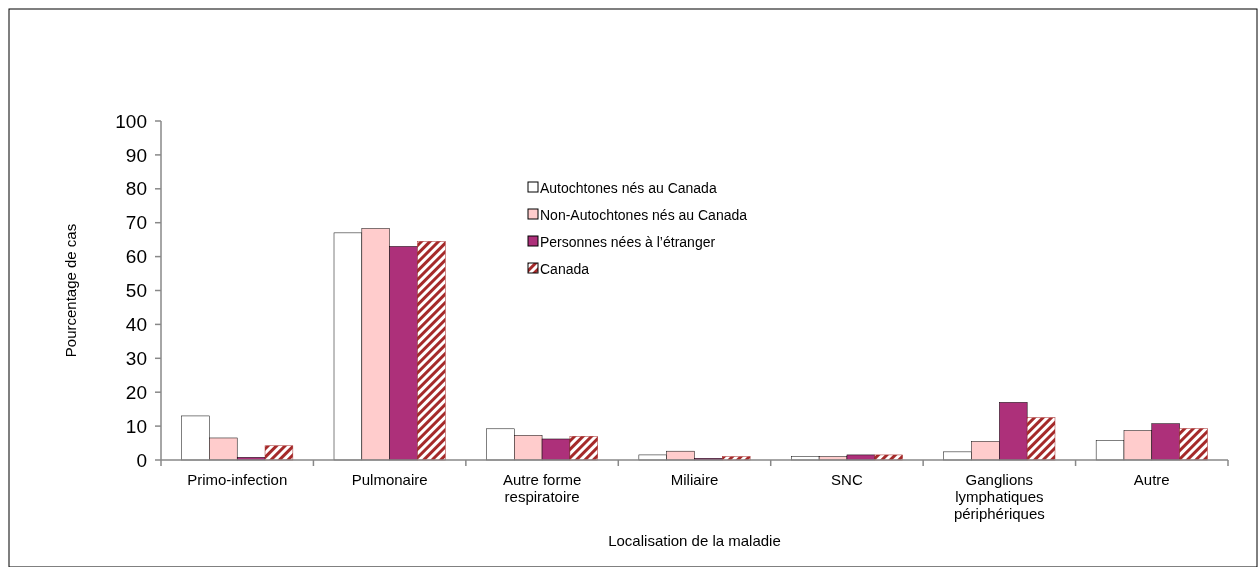  What do you see at coordinates (237, 479) in the screenshot?
I see `x-tick-label: Primo-infection` at bounding box center [237, 479].